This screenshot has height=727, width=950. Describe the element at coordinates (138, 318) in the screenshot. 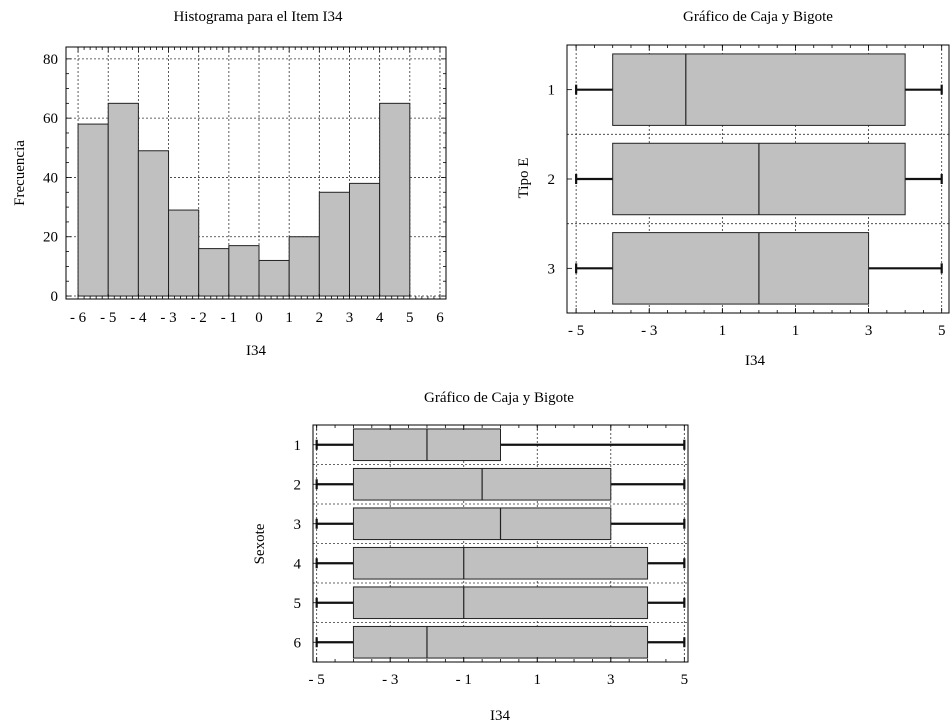

I see `histogram-x-tick-label: - 4` at that location.